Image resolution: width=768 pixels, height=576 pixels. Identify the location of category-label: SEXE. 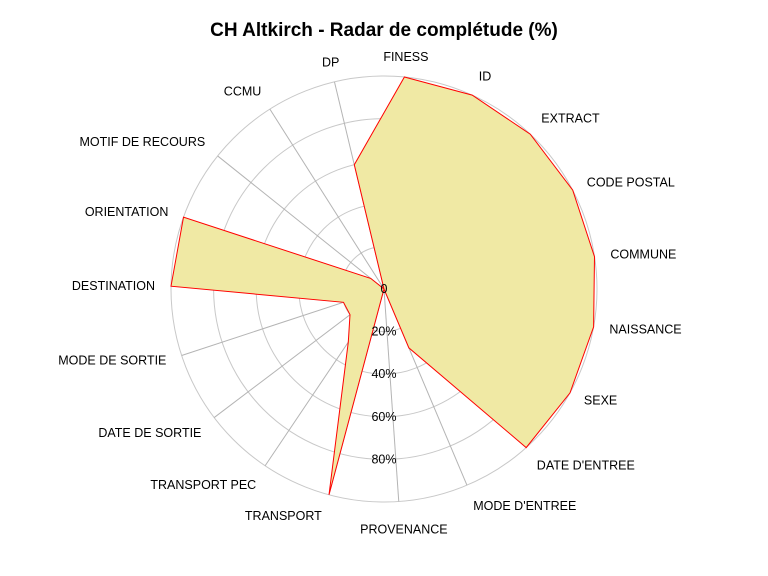
(600, 401).